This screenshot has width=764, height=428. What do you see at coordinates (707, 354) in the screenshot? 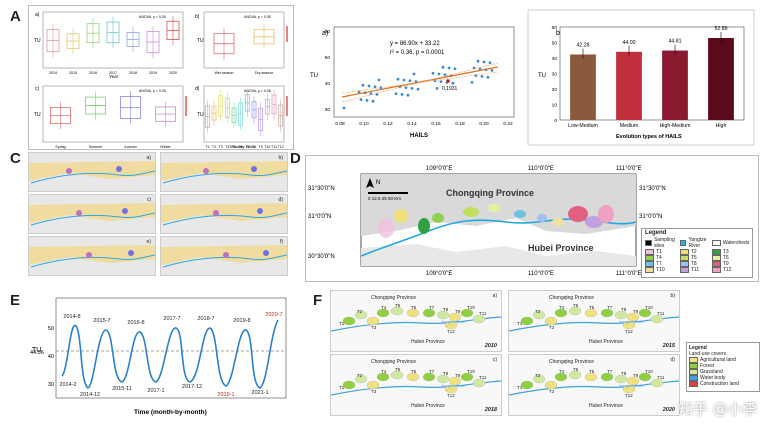
I see `f-legend-subtitle: Land-use covers` at bounding box center [707, 354].